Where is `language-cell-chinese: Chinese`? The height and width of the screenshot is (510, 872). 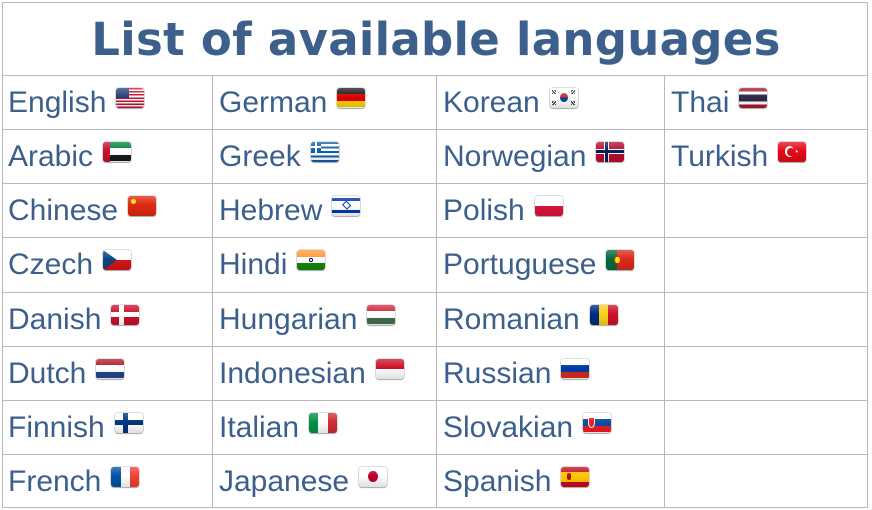
language-cell-chinese: Chinese is located at coordinates (107, 210).